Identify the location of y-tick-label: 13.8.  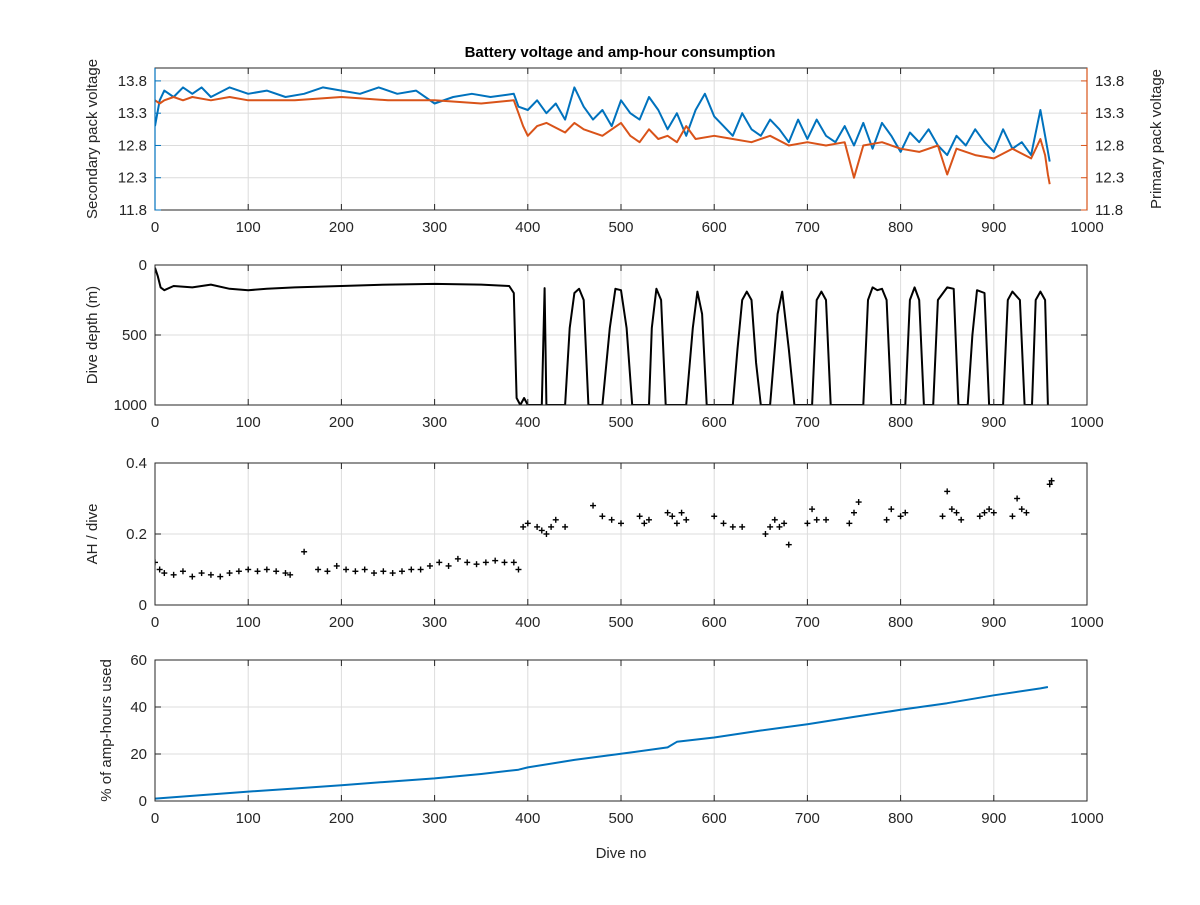
(132, 81).